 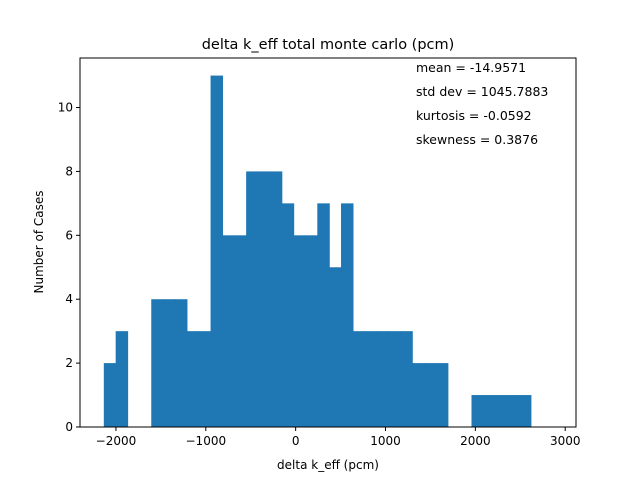 What do you see at coordinates (328, 465) in the screenshot?
I see `x-axis-label: delta k_eff (pcm)` at bounding box center [328, 465].